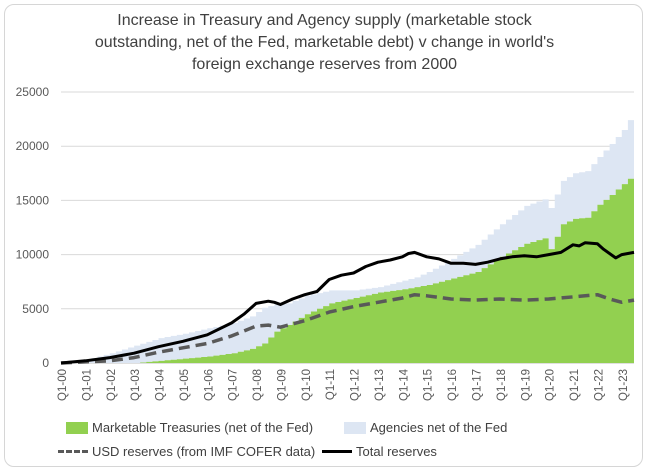 The width and height of the screenshot is (649, 473). Describe the element at coordinates (45, 363) in the screenshot. I see `y-tick-label: 0` at that location.